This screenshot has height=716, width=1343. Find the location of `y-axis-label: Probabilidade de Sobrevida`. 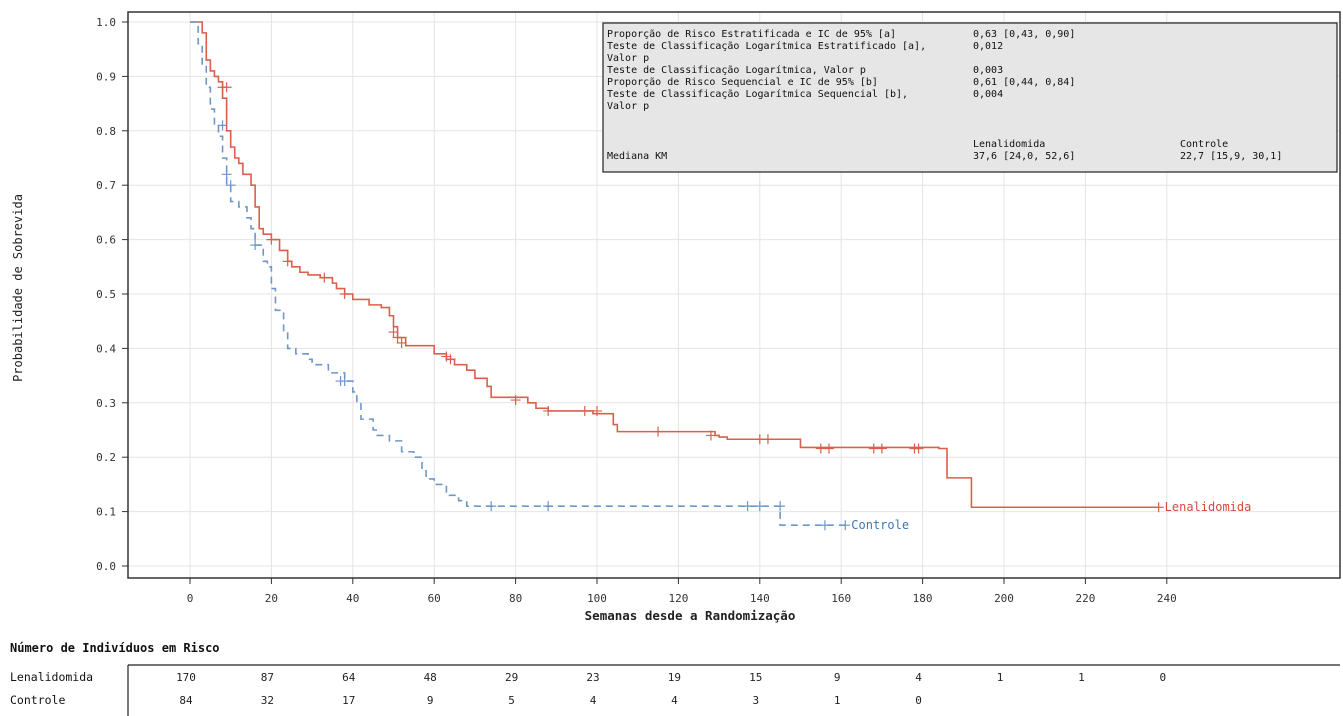

y-axis-label: Probabilidade de Sobrevida is located at coordinates (18, 288).